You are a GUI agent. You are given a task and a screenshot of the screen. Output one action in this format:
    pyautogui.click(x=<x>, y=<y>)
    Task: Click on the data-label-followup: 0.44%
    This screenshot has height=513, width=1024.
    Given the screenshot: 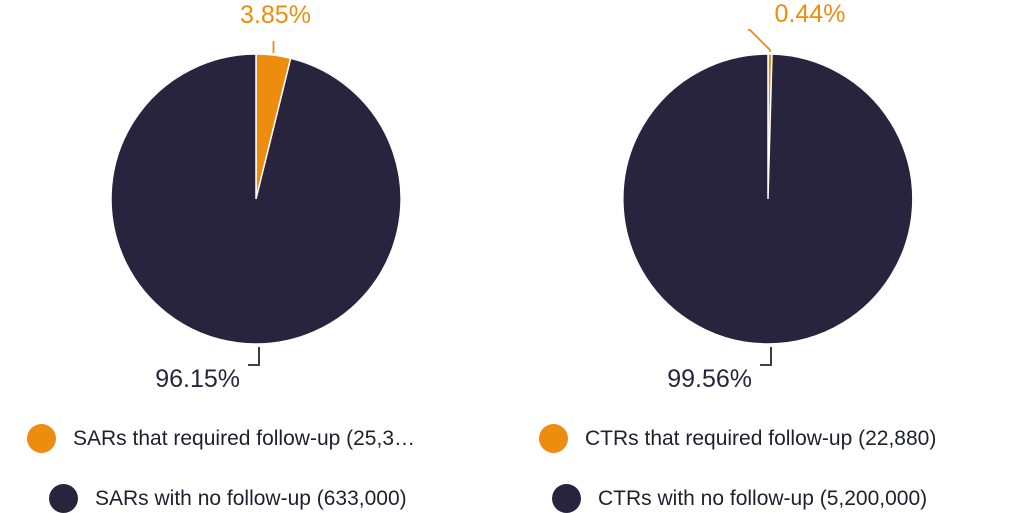 What is the action you would take?
    pyautogui.click(x=810, y=14)
    